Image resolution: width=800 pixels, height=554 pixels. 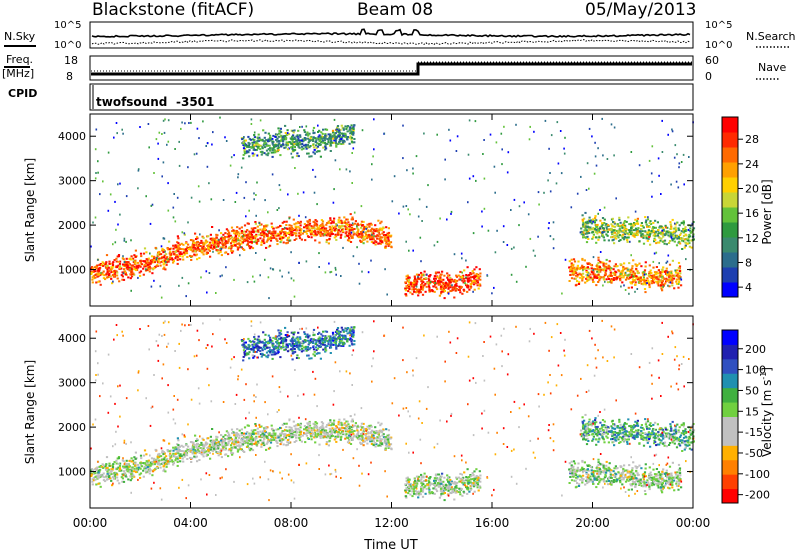 I want to click on beam-title: Beam 08, so click(x=395, y=10).